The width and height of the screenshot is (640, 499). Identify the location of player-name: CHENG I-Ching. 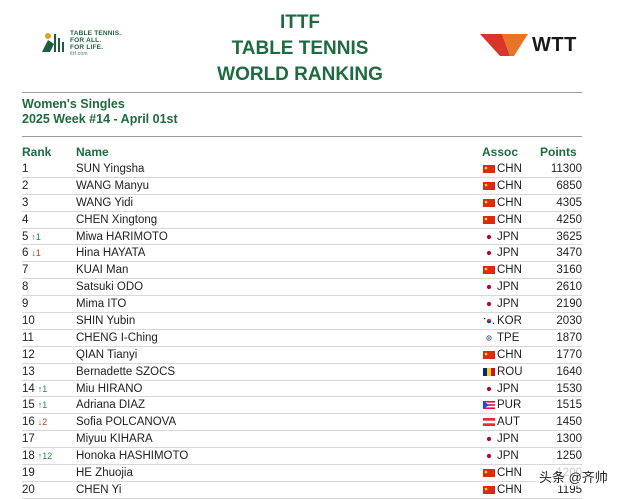
(117, 337).